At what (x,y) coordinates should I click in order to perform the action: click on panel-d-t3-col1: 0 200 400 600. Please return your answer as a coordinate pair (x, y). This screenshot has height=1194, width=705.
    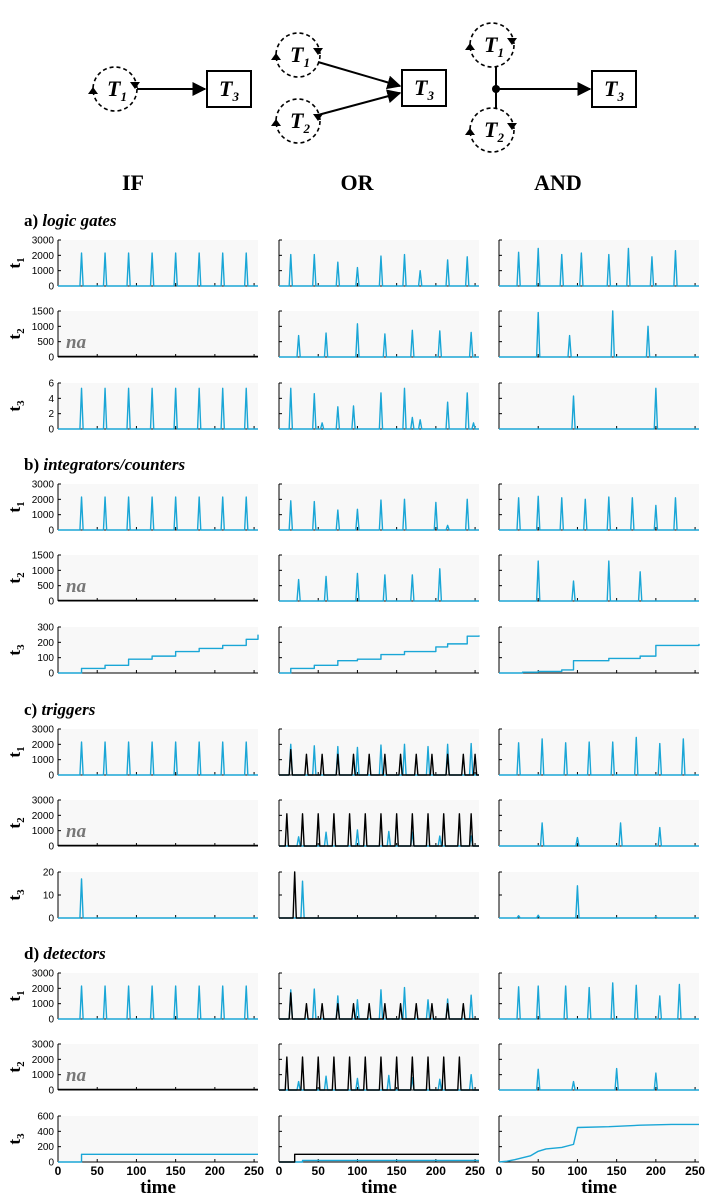
    Looking at the image, I should click on (147, 1140).